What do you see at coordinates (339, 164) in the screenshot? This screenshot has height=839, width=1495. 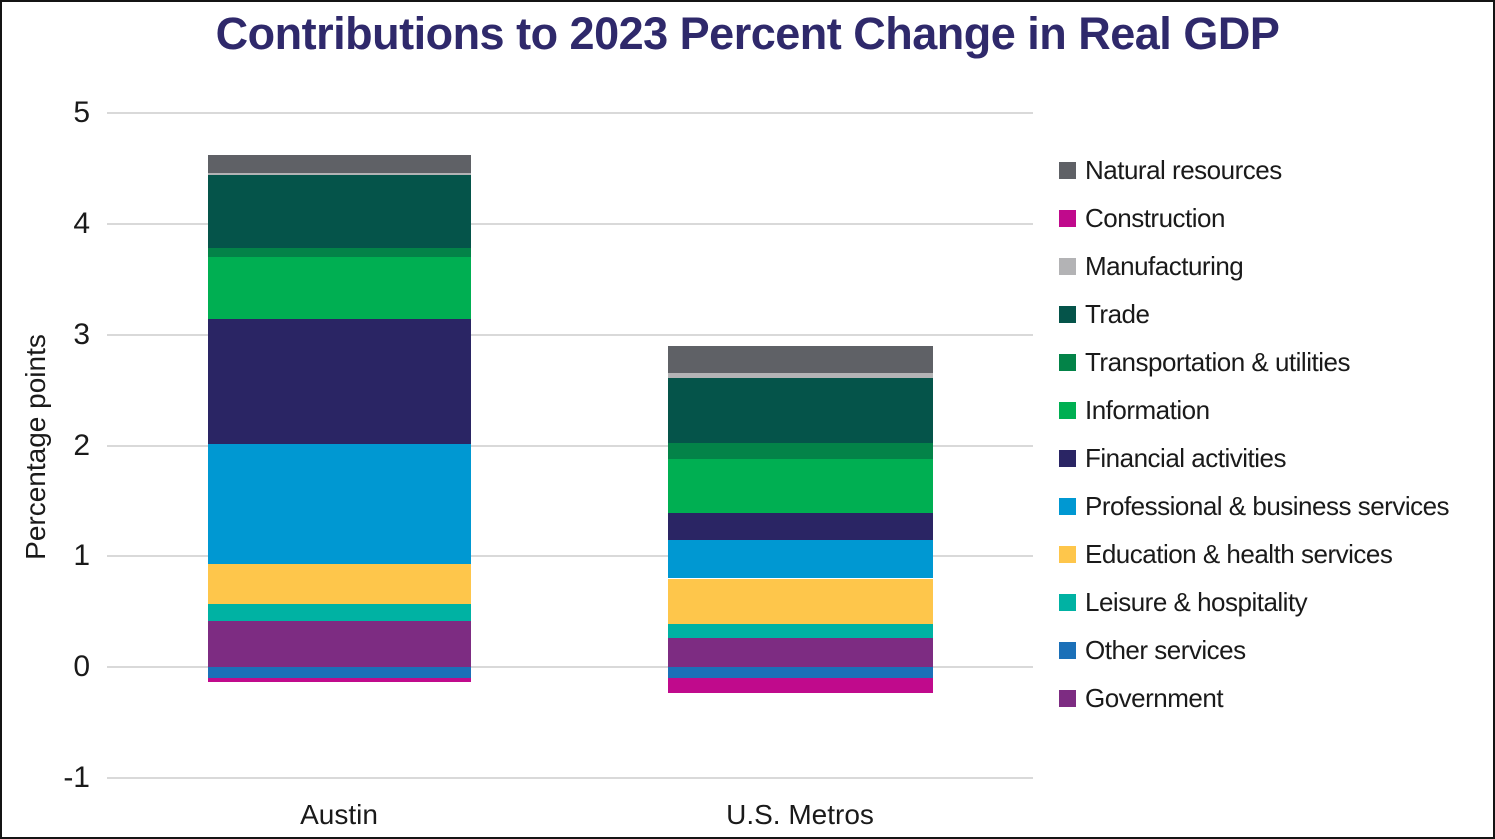 I see `bar-segment-austin-natural-resources` at bounding box center [339, 164].